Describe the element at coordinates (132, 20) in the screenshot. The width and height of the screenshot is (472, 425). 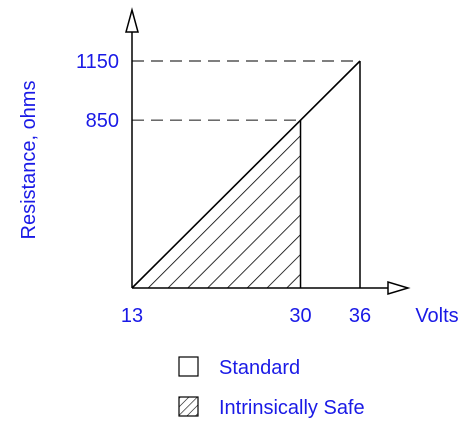
I see `y-axis-arrow` at that location.